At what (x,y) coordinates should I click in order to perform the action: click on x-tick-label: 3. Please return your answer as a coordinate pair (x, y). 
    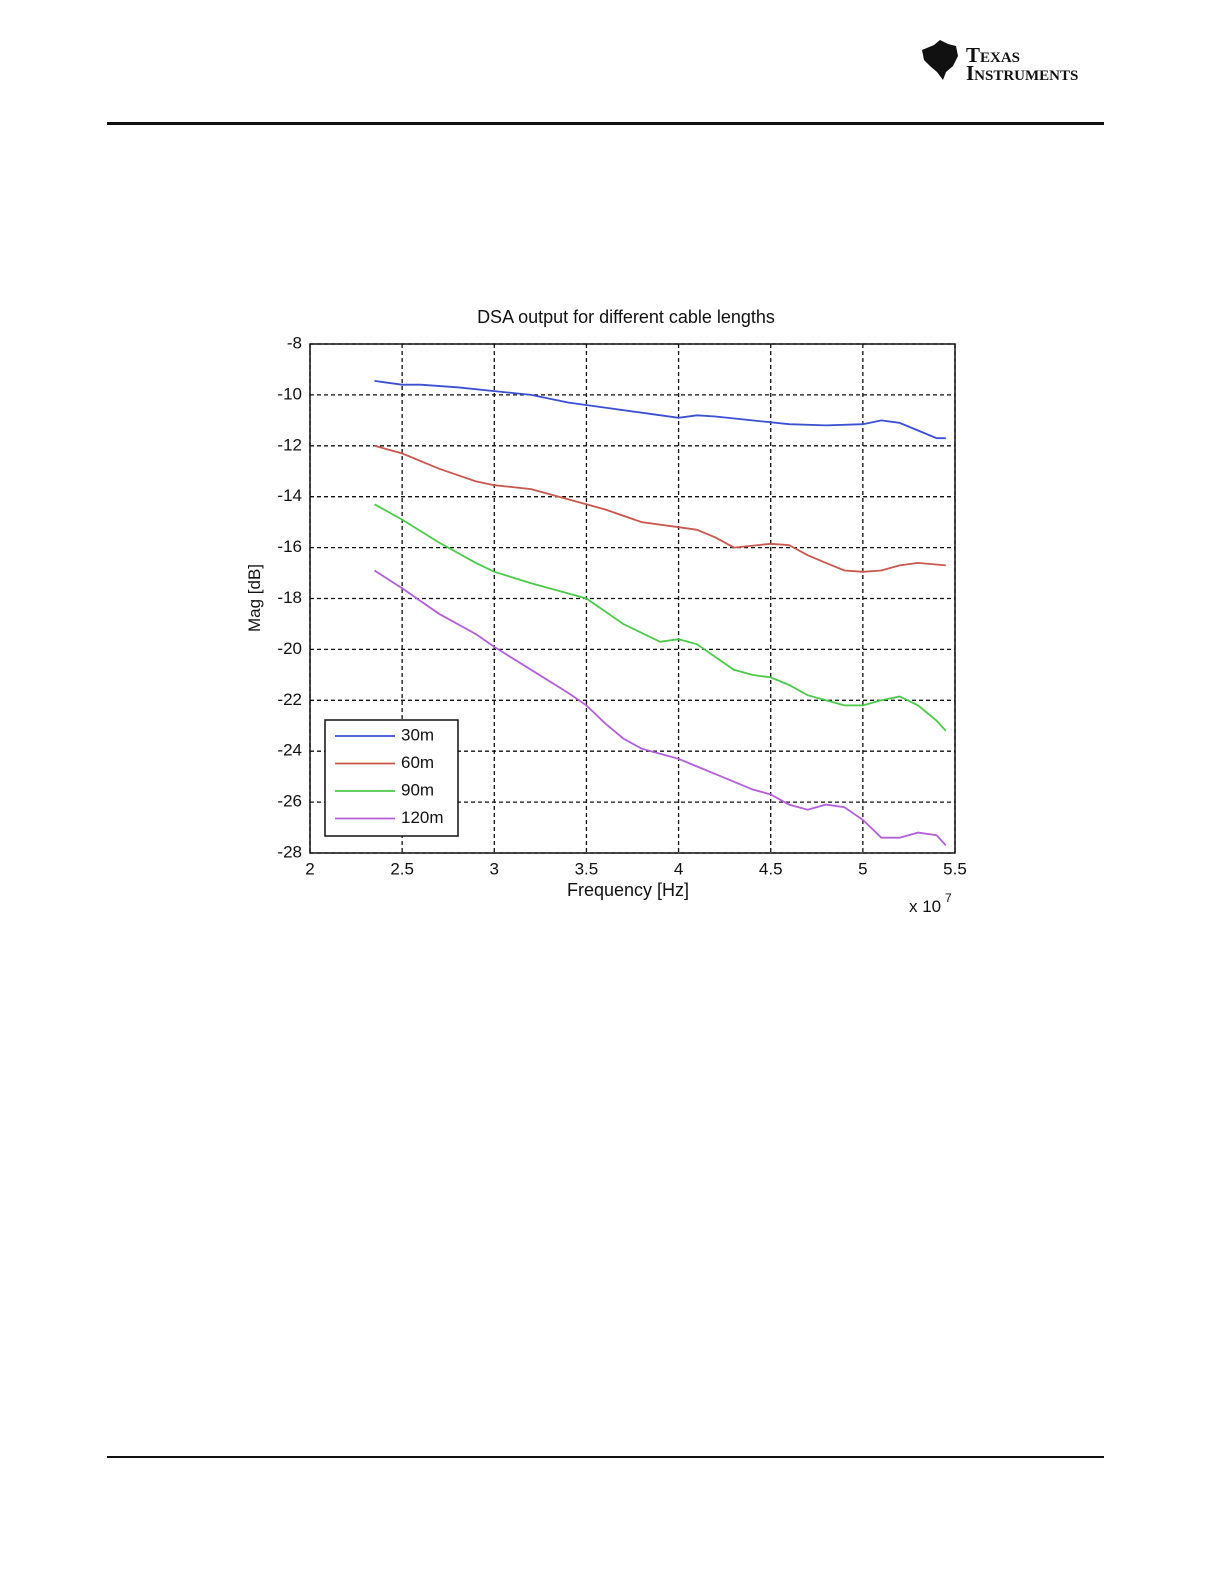
    Looking at the image, I should click on (494, 868).